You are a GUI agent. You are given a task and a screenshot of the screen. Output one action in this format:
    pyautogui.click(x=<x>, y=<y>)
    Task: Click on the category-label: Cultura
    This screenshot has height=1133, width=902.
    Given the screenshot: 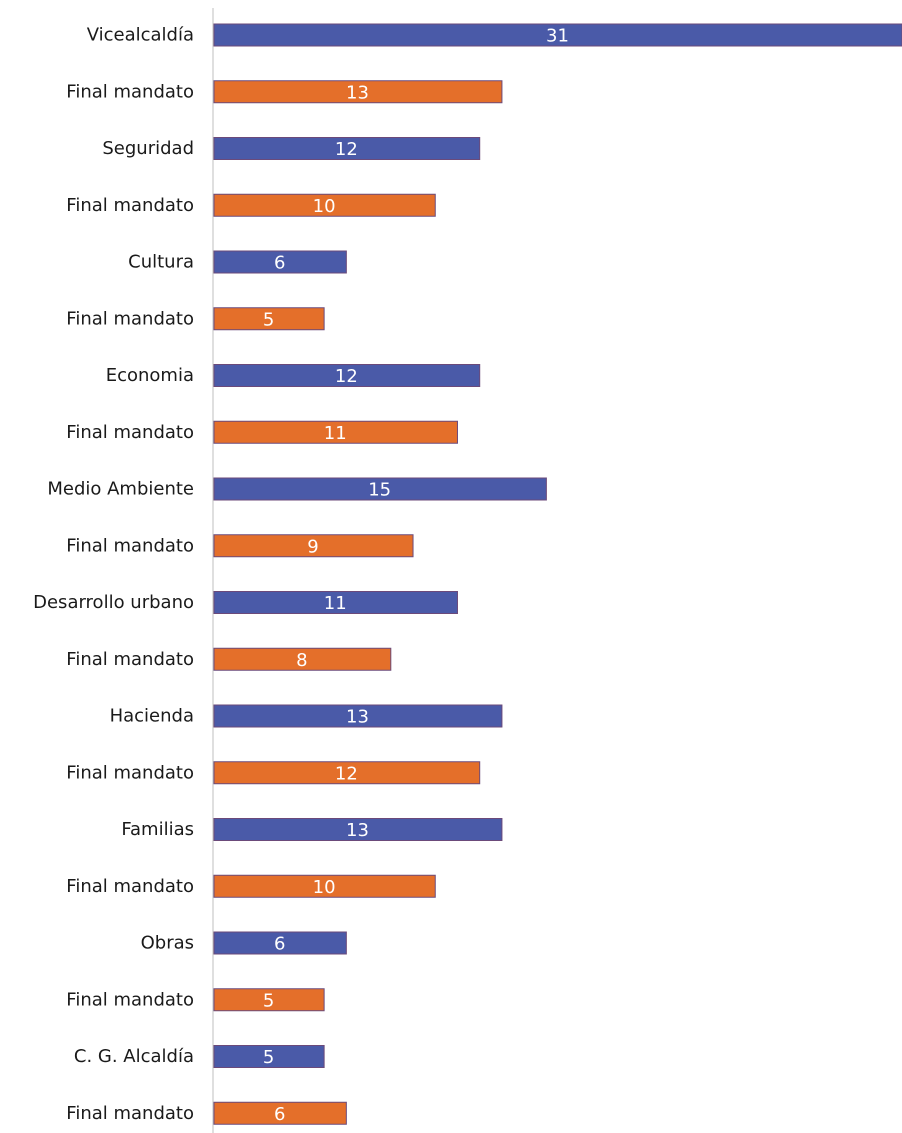 What is the action you would take?
    pyautogui.click(x=161, y=262)
    